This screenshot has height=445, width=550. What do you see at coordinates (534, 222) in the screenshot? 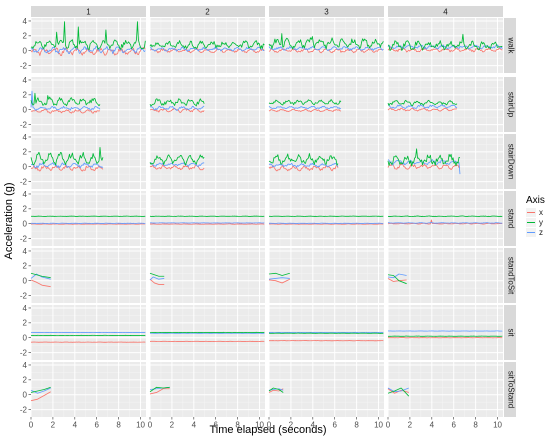
I see `legend-items: xyz` at bounding box center [534, 222].